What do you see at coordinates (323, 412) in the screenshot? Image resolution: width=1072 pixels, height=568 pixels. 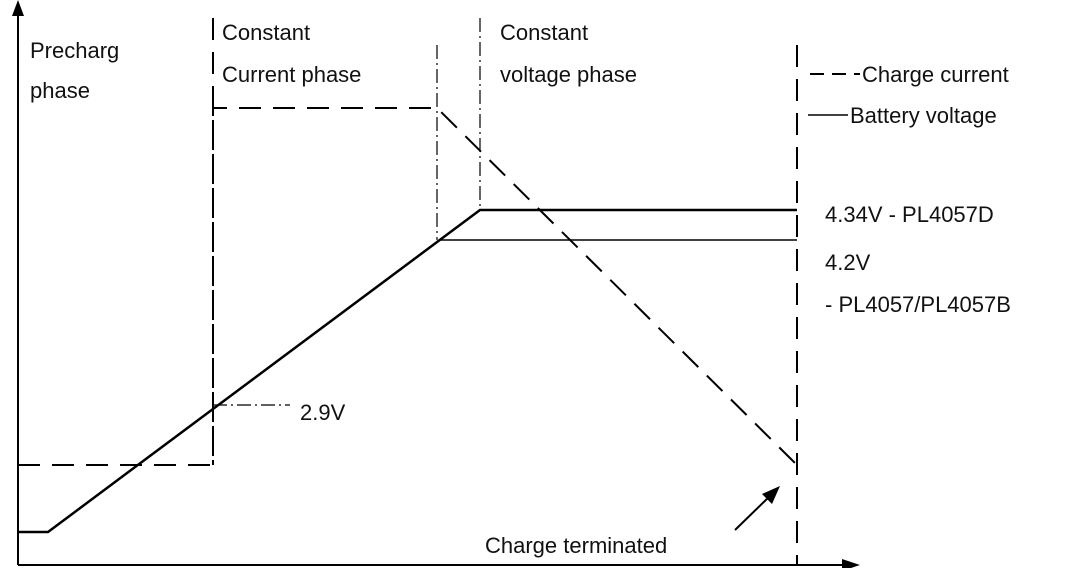 I see `annotation: 2.9V` at bounding box center [323, 412].